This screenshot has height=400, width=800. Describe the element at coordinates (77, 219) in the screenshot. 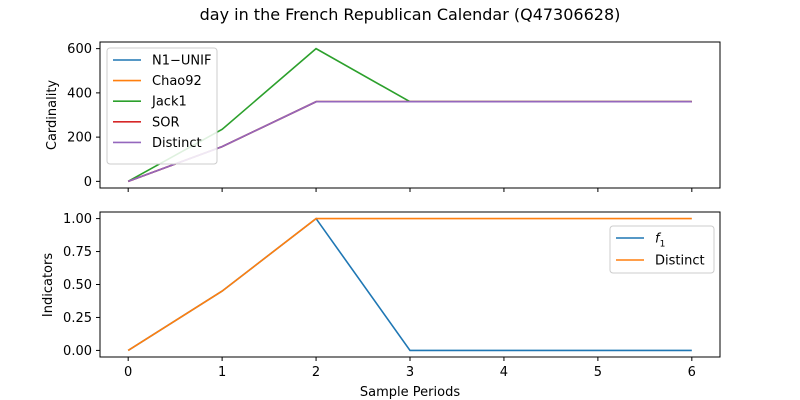

I see `indicators-y-tick-label-4: 1.00` at that location.